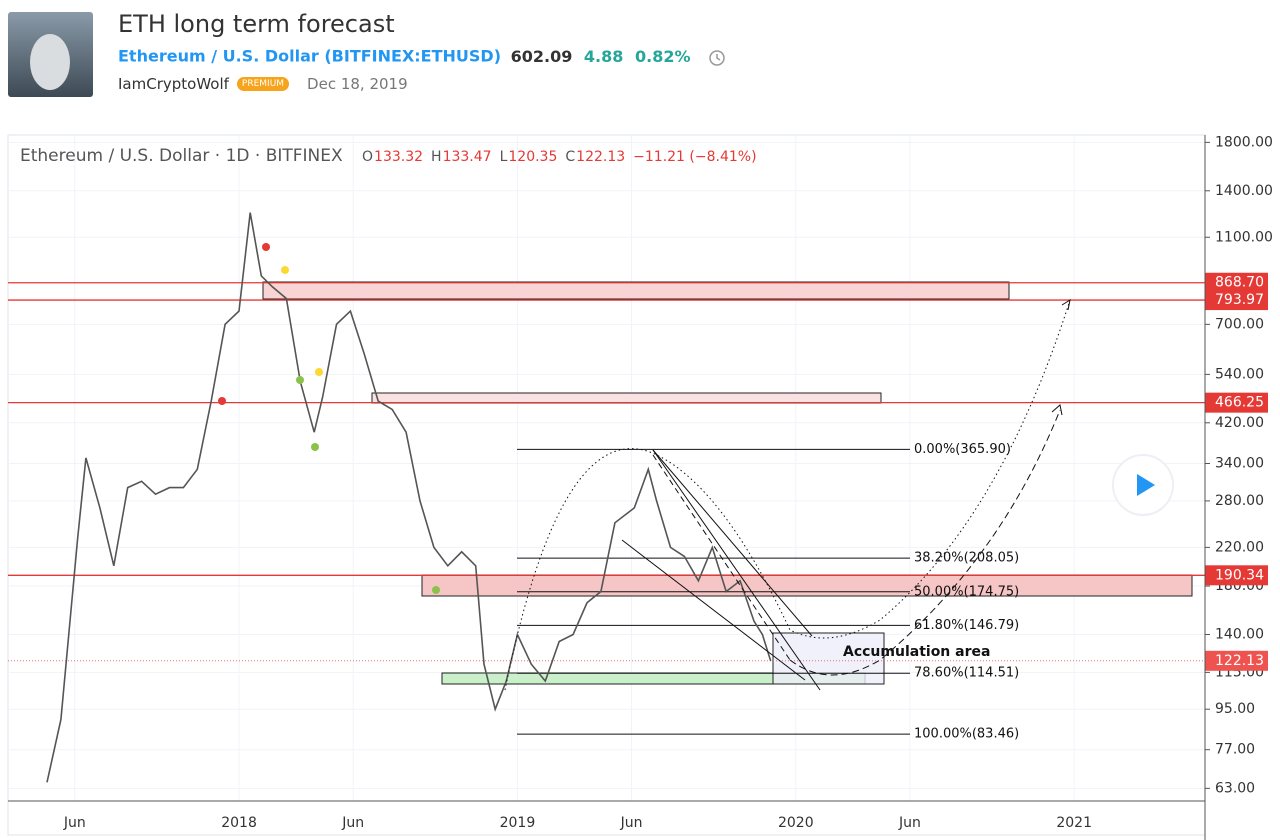  What do you see at coordinates (239, 823) in the screenshot?
I see `x-tick-label: 2018` at bounding box center [239, 823].